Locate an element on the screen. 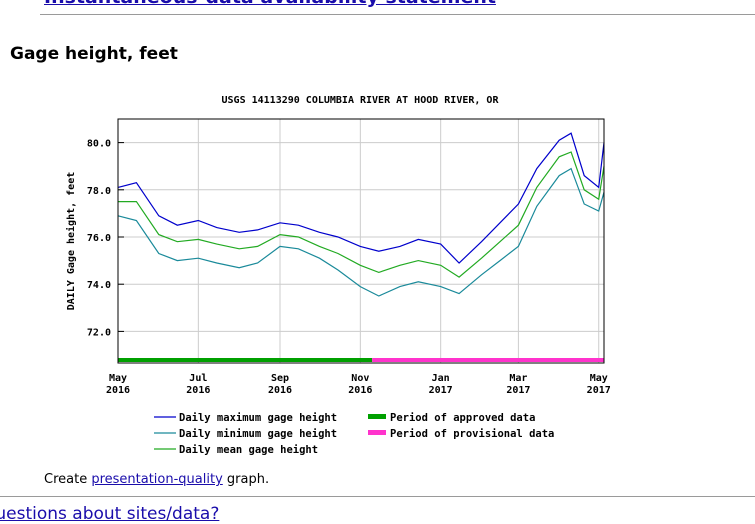 Image resolution: width=755 pixels, height=524 pixels. presentation-quality-link: presentation-quality is located at coordinates (157, 479).